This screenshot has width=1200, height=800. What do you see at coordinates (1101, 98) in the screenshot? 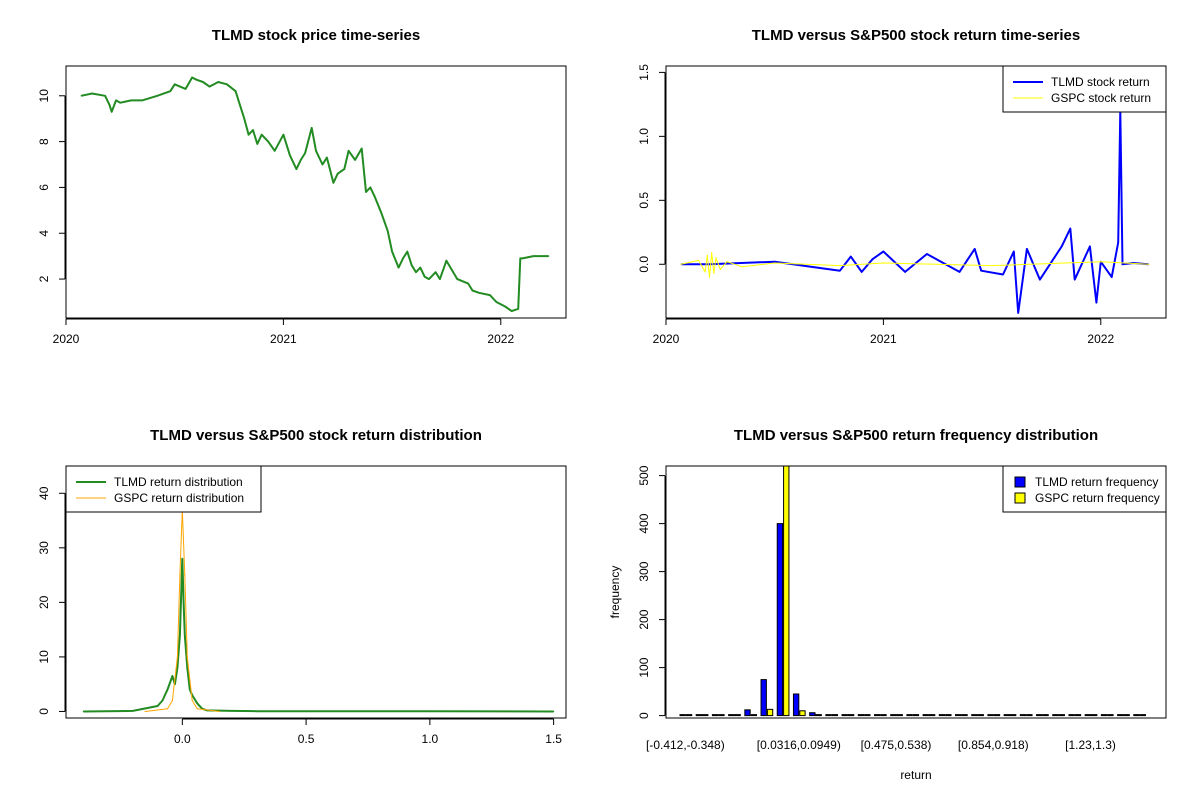
I see `legend-label: GSPC stock return` at bounding box center [1101, 98].